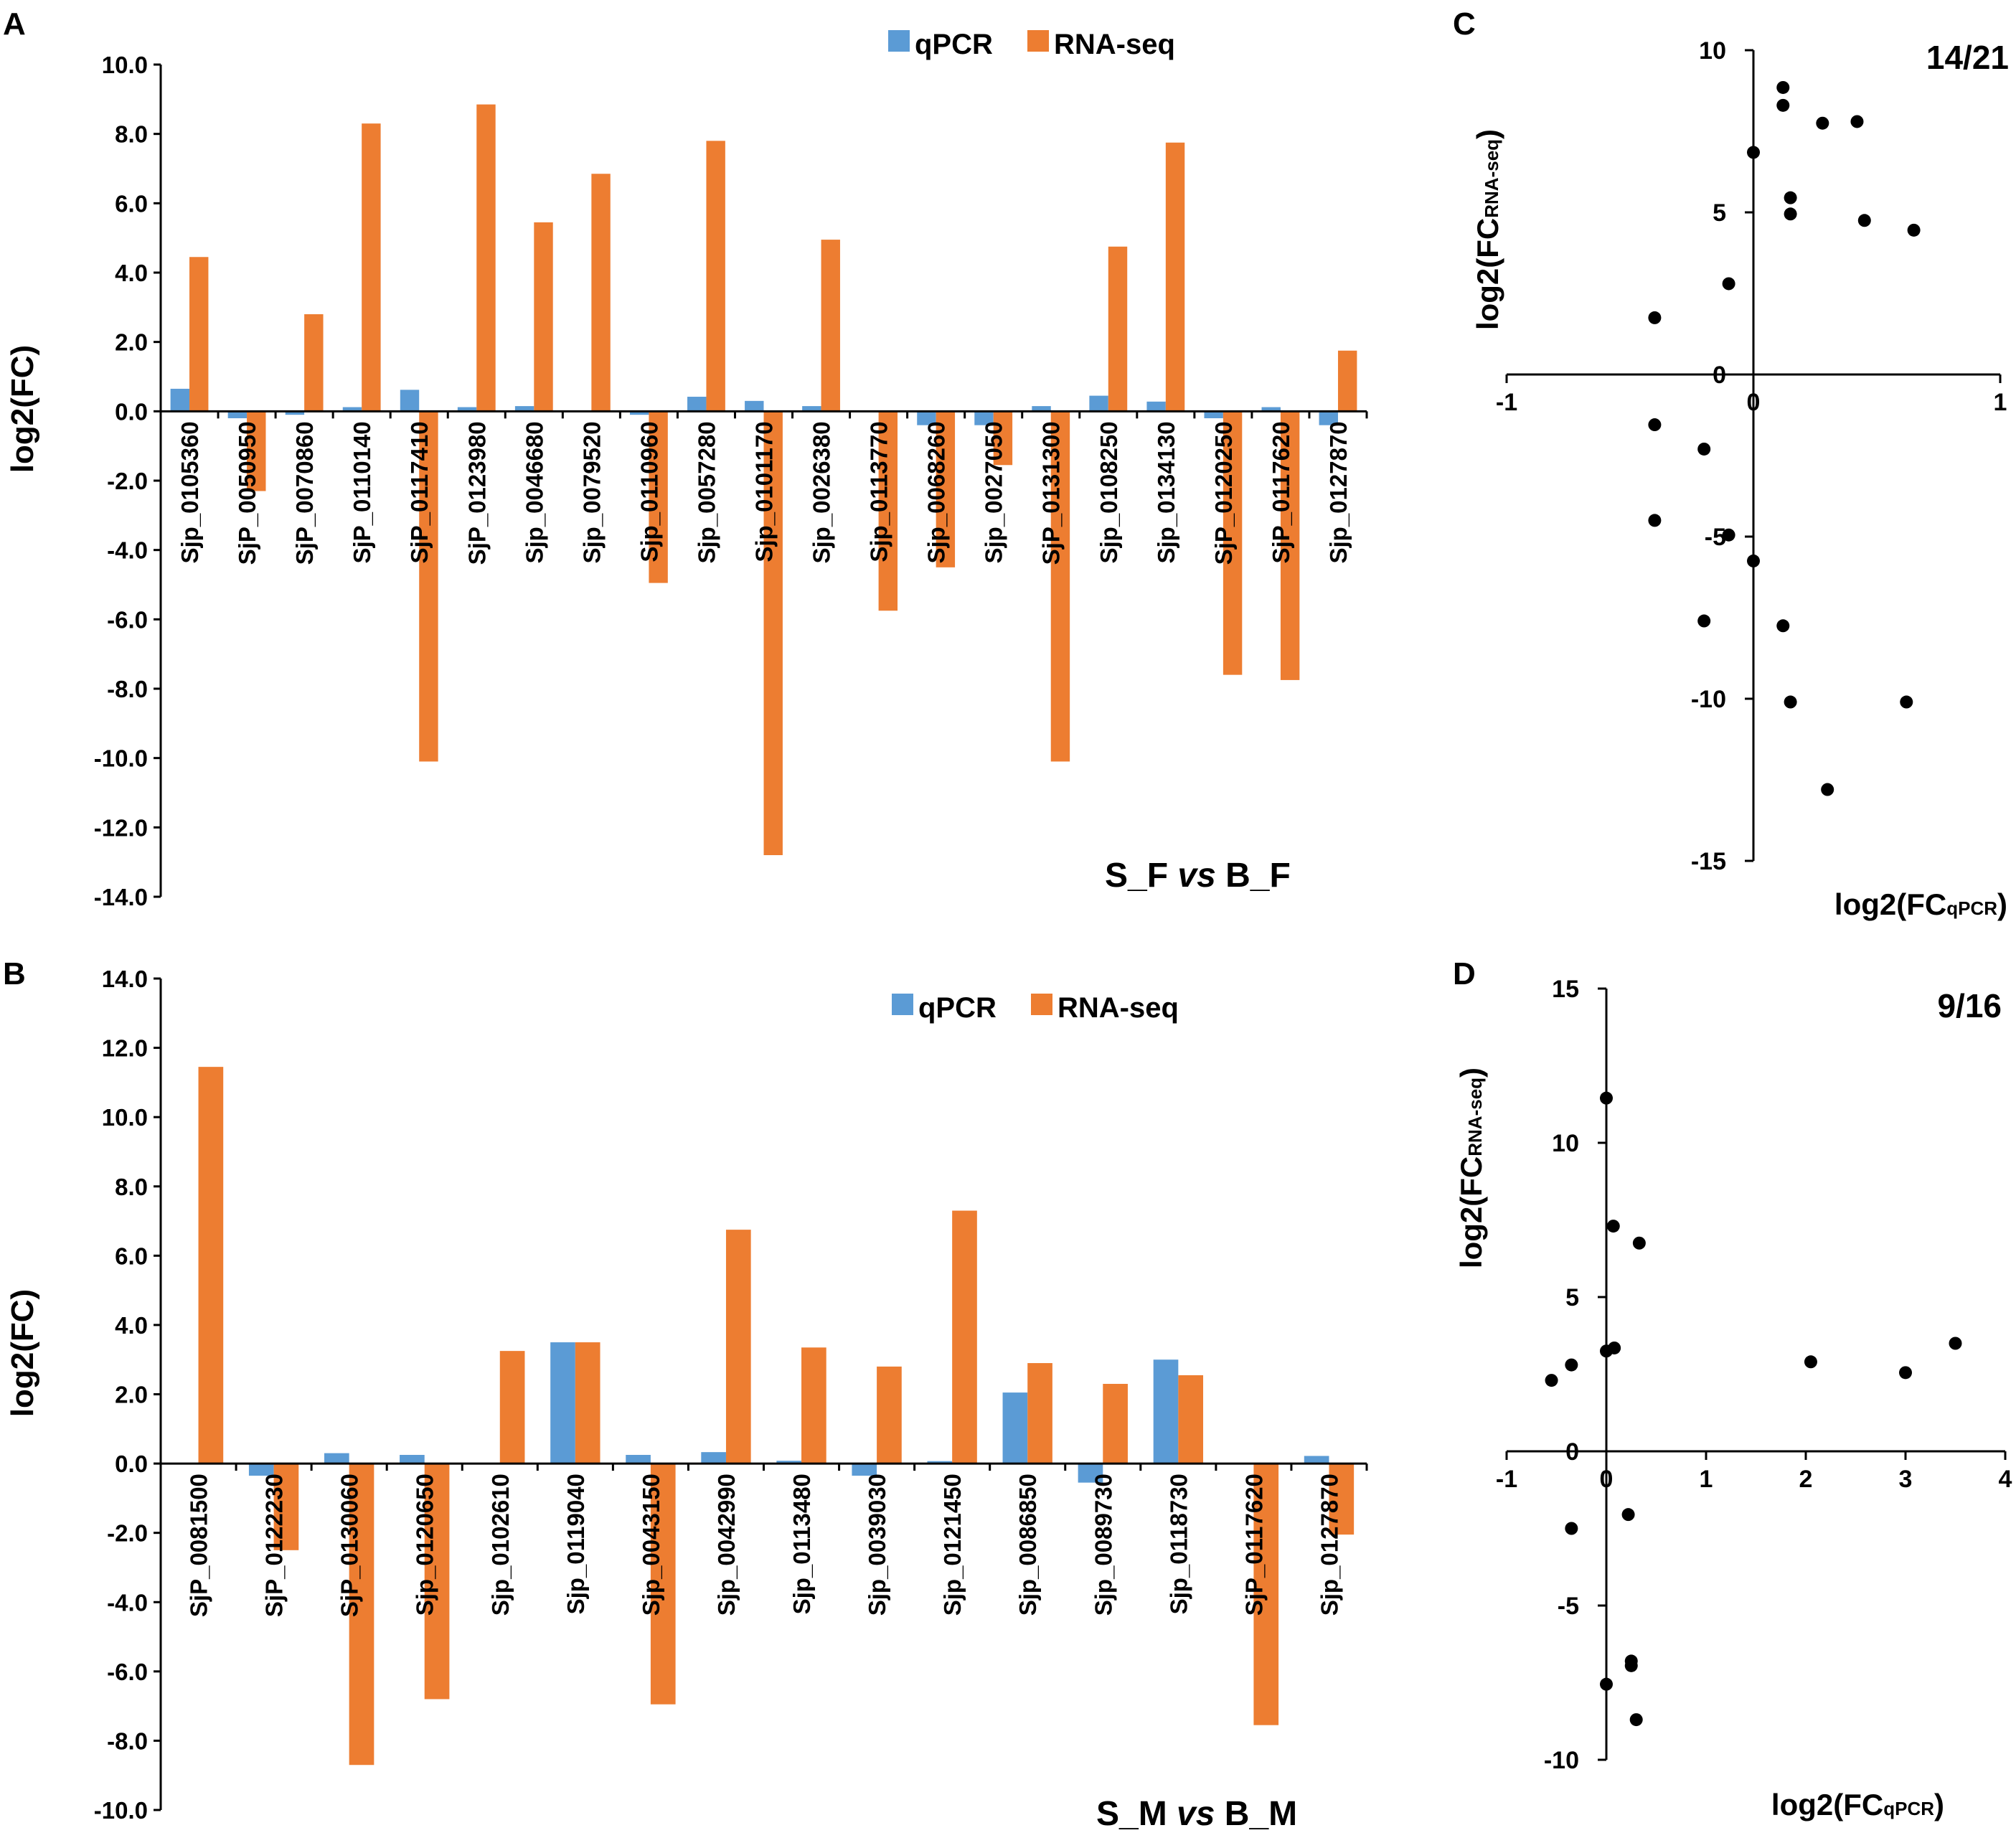 The width and height of the screenshot is (2016, 1843). What do you see at coordinates (1719, 213) in the screenshot?
I see `y-tick-label: 5` at bounding box center [1719, 213].